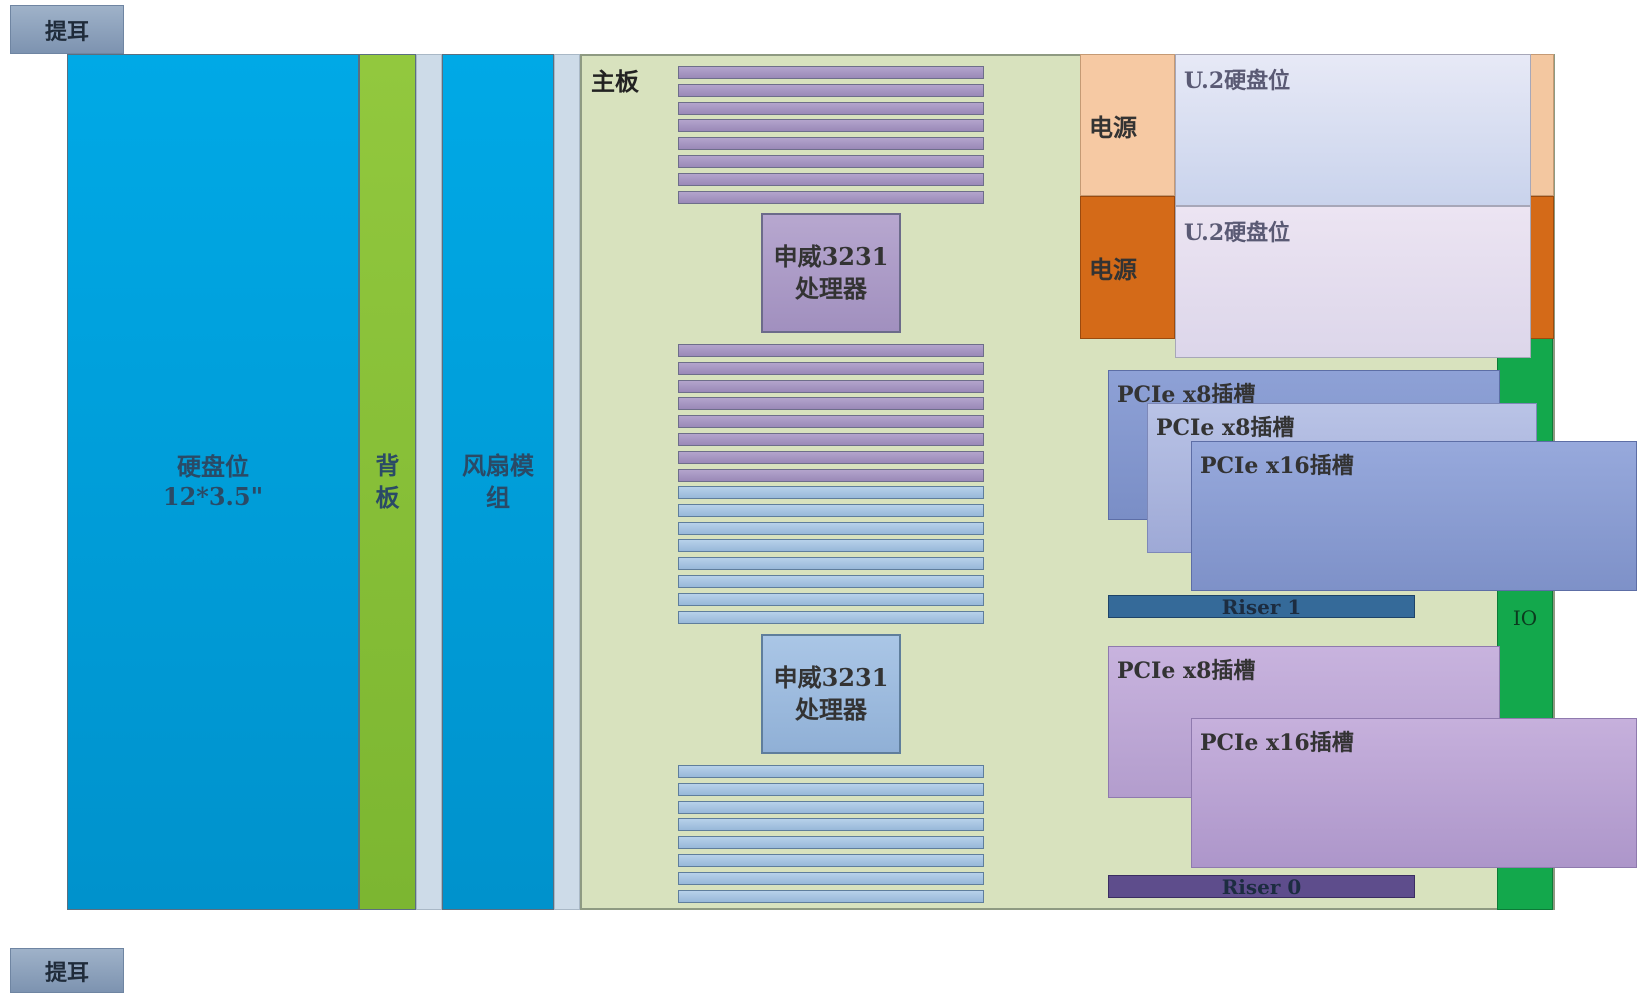 The height and width of the screenshot is (995, 1637). I want to click on backplane-label-2: 板, so click(387, 497).